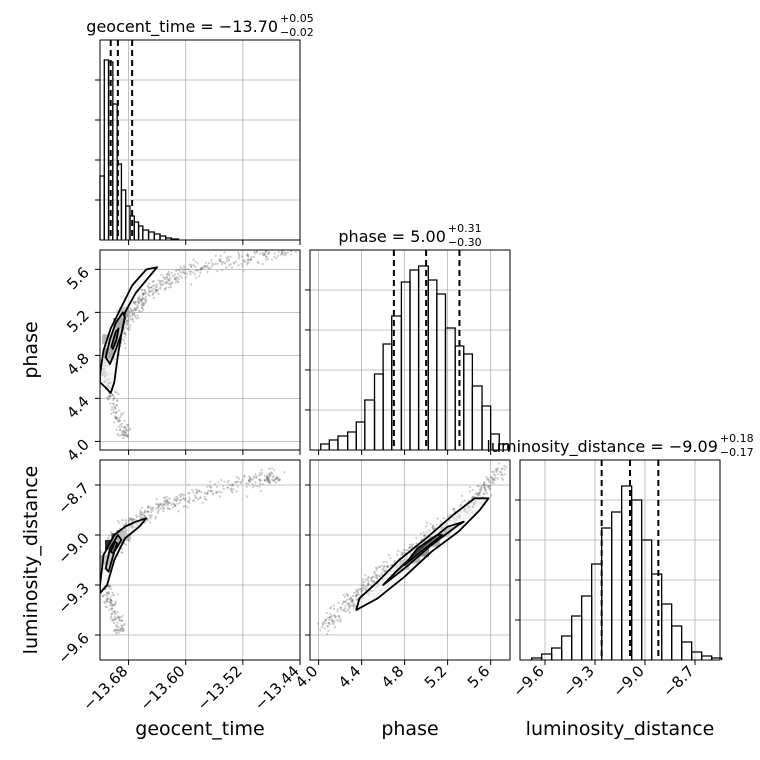 This screenshot has width=760, height=760. I want to click on panel-title-main-geocent_time: geocent_time = −13.70, so click(182, 27).